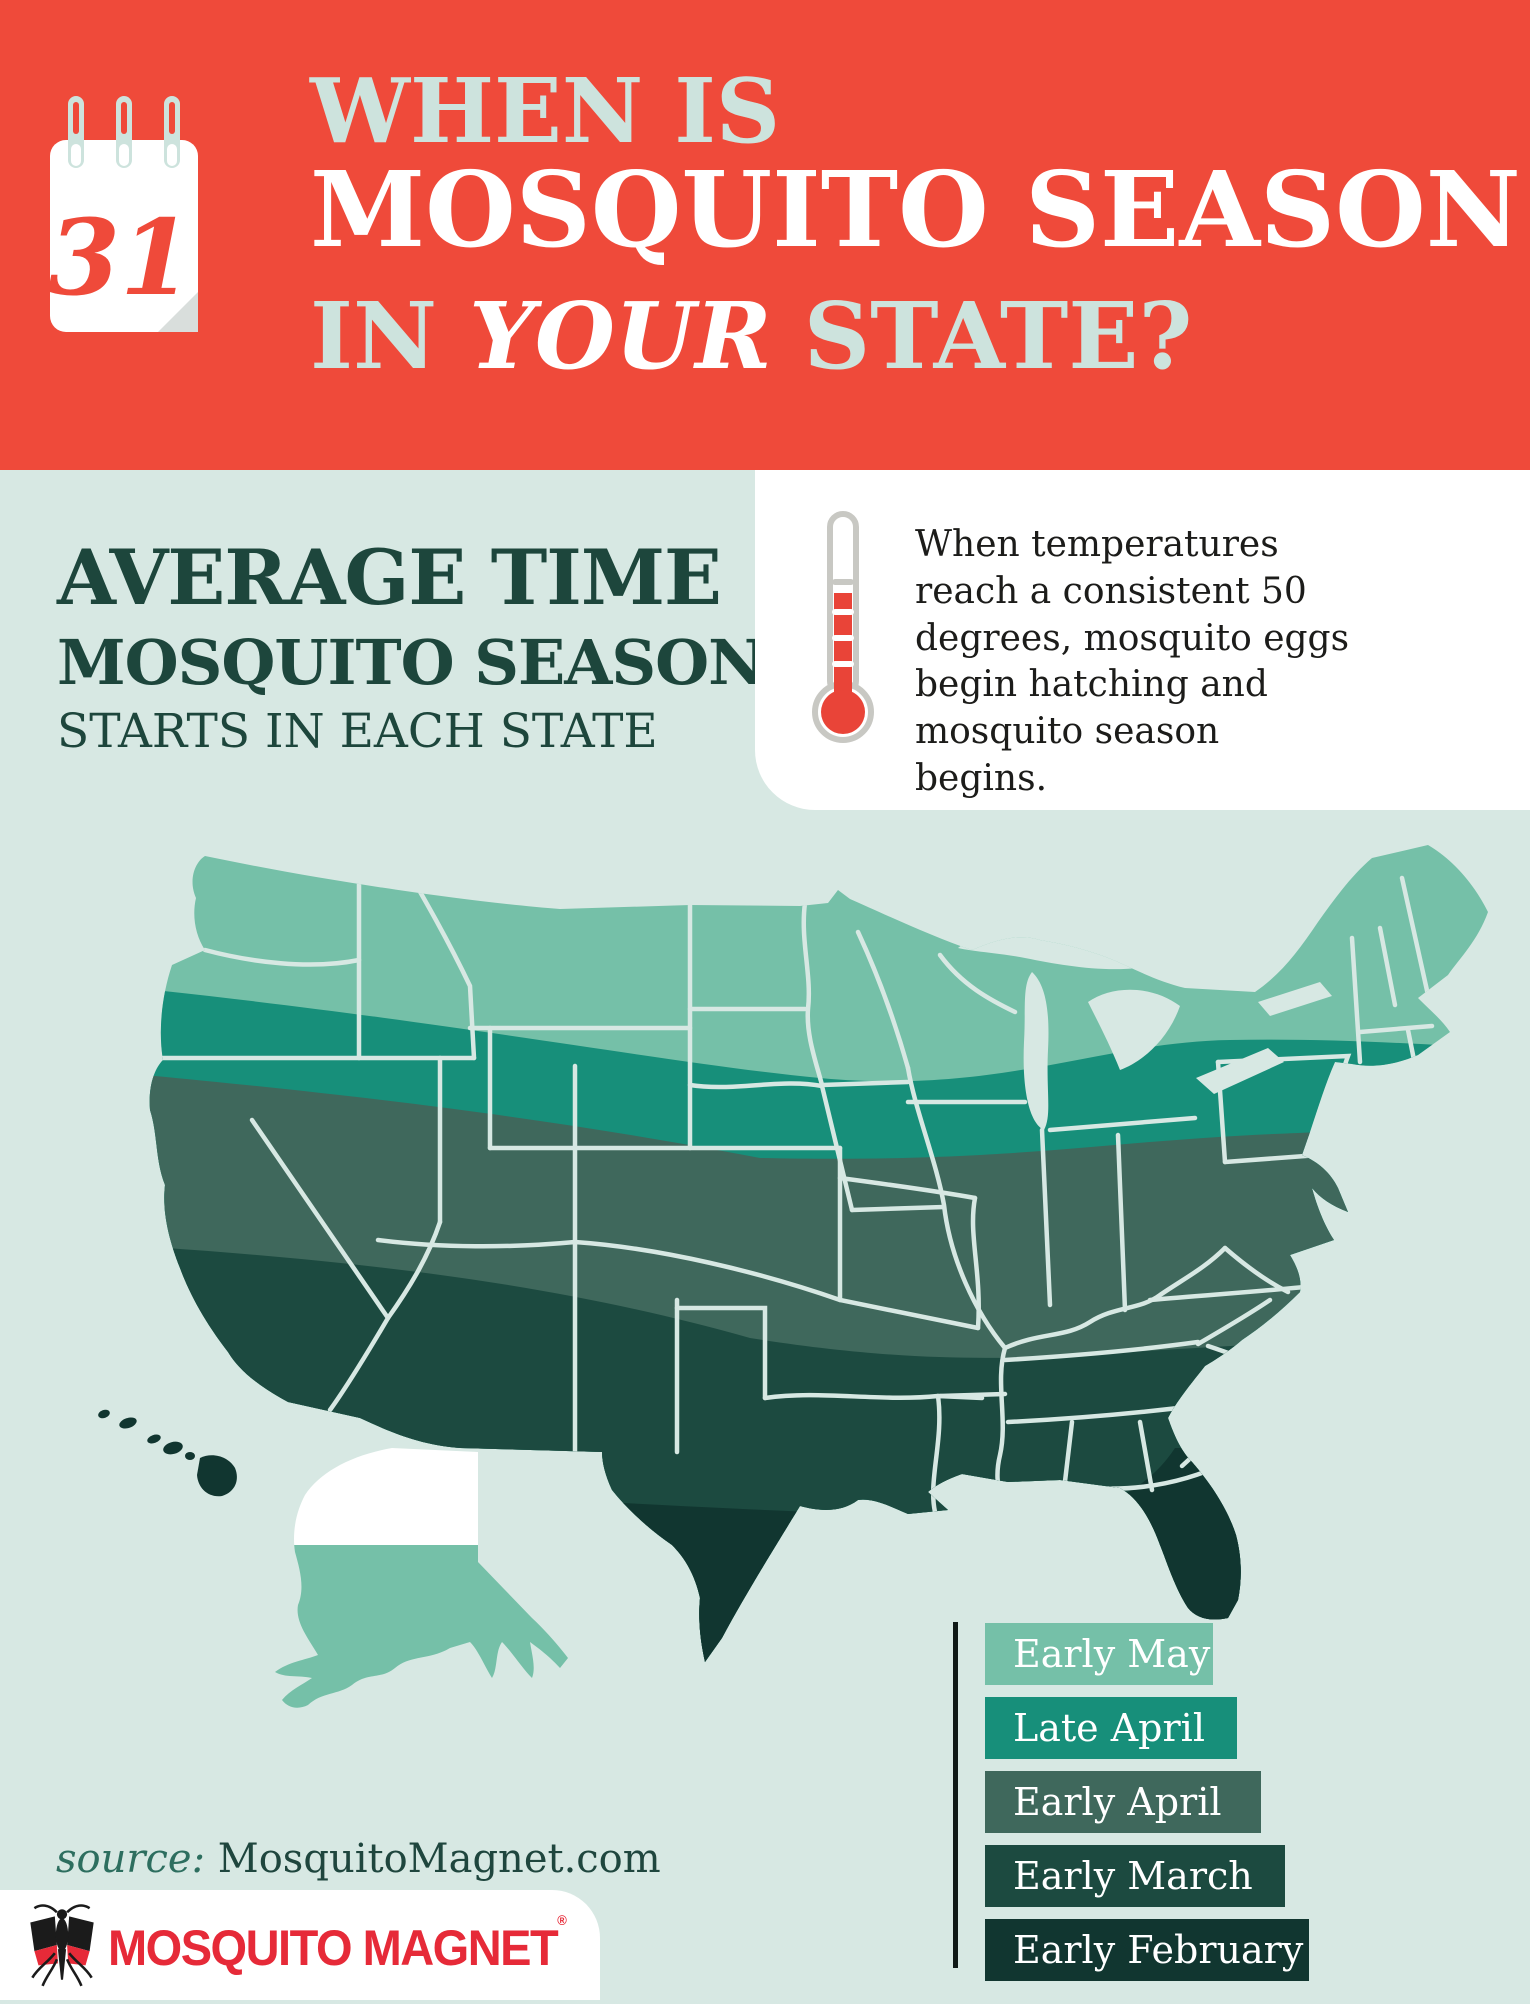 This screenshot has height=2004, width=1530. What do you see at coordinates (1135, 1876) in the screenshot?
I see `legend-item-early-march: Early March` at bounding box center [1135, 1876].